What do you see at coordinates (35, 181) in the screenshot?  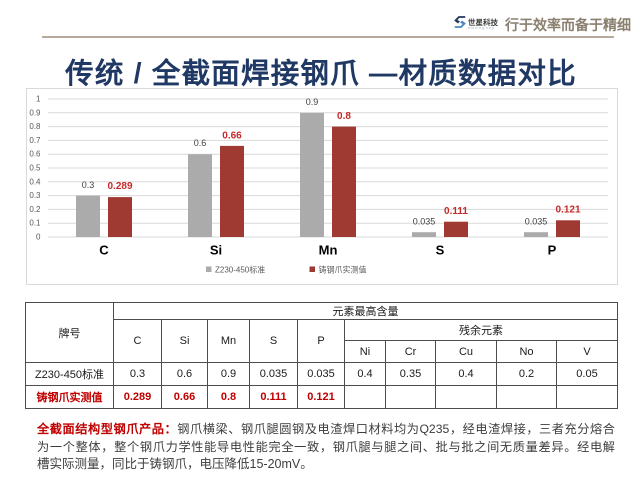 I see `svg-text: 0.4` at bounding box center [35, 181].